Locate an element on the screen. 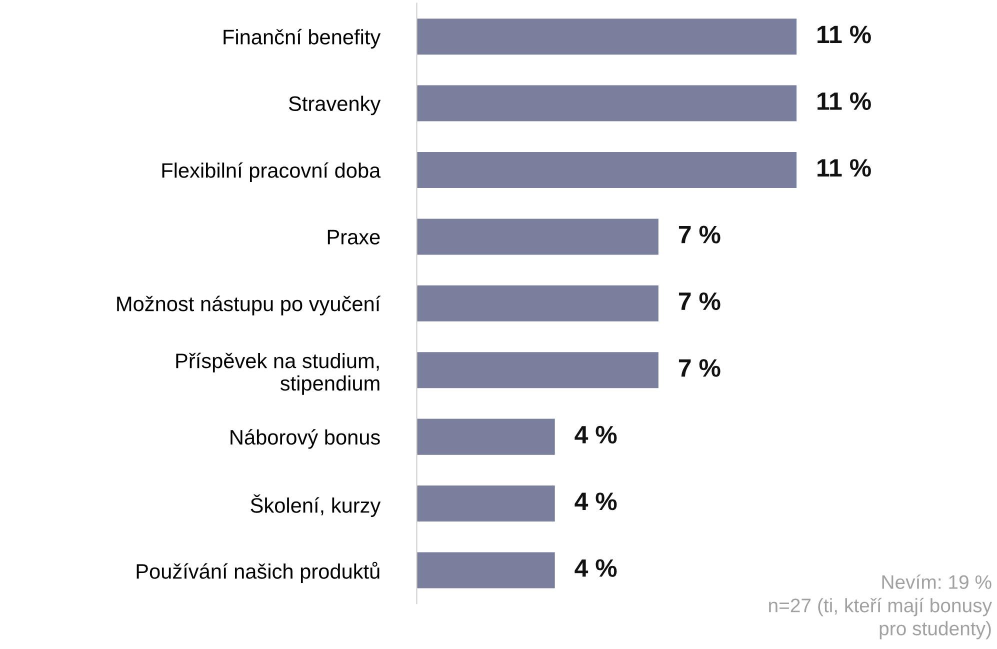 The image size is (997, 649). y-tick-label: Stravenky is located at coordinates (334, 106).